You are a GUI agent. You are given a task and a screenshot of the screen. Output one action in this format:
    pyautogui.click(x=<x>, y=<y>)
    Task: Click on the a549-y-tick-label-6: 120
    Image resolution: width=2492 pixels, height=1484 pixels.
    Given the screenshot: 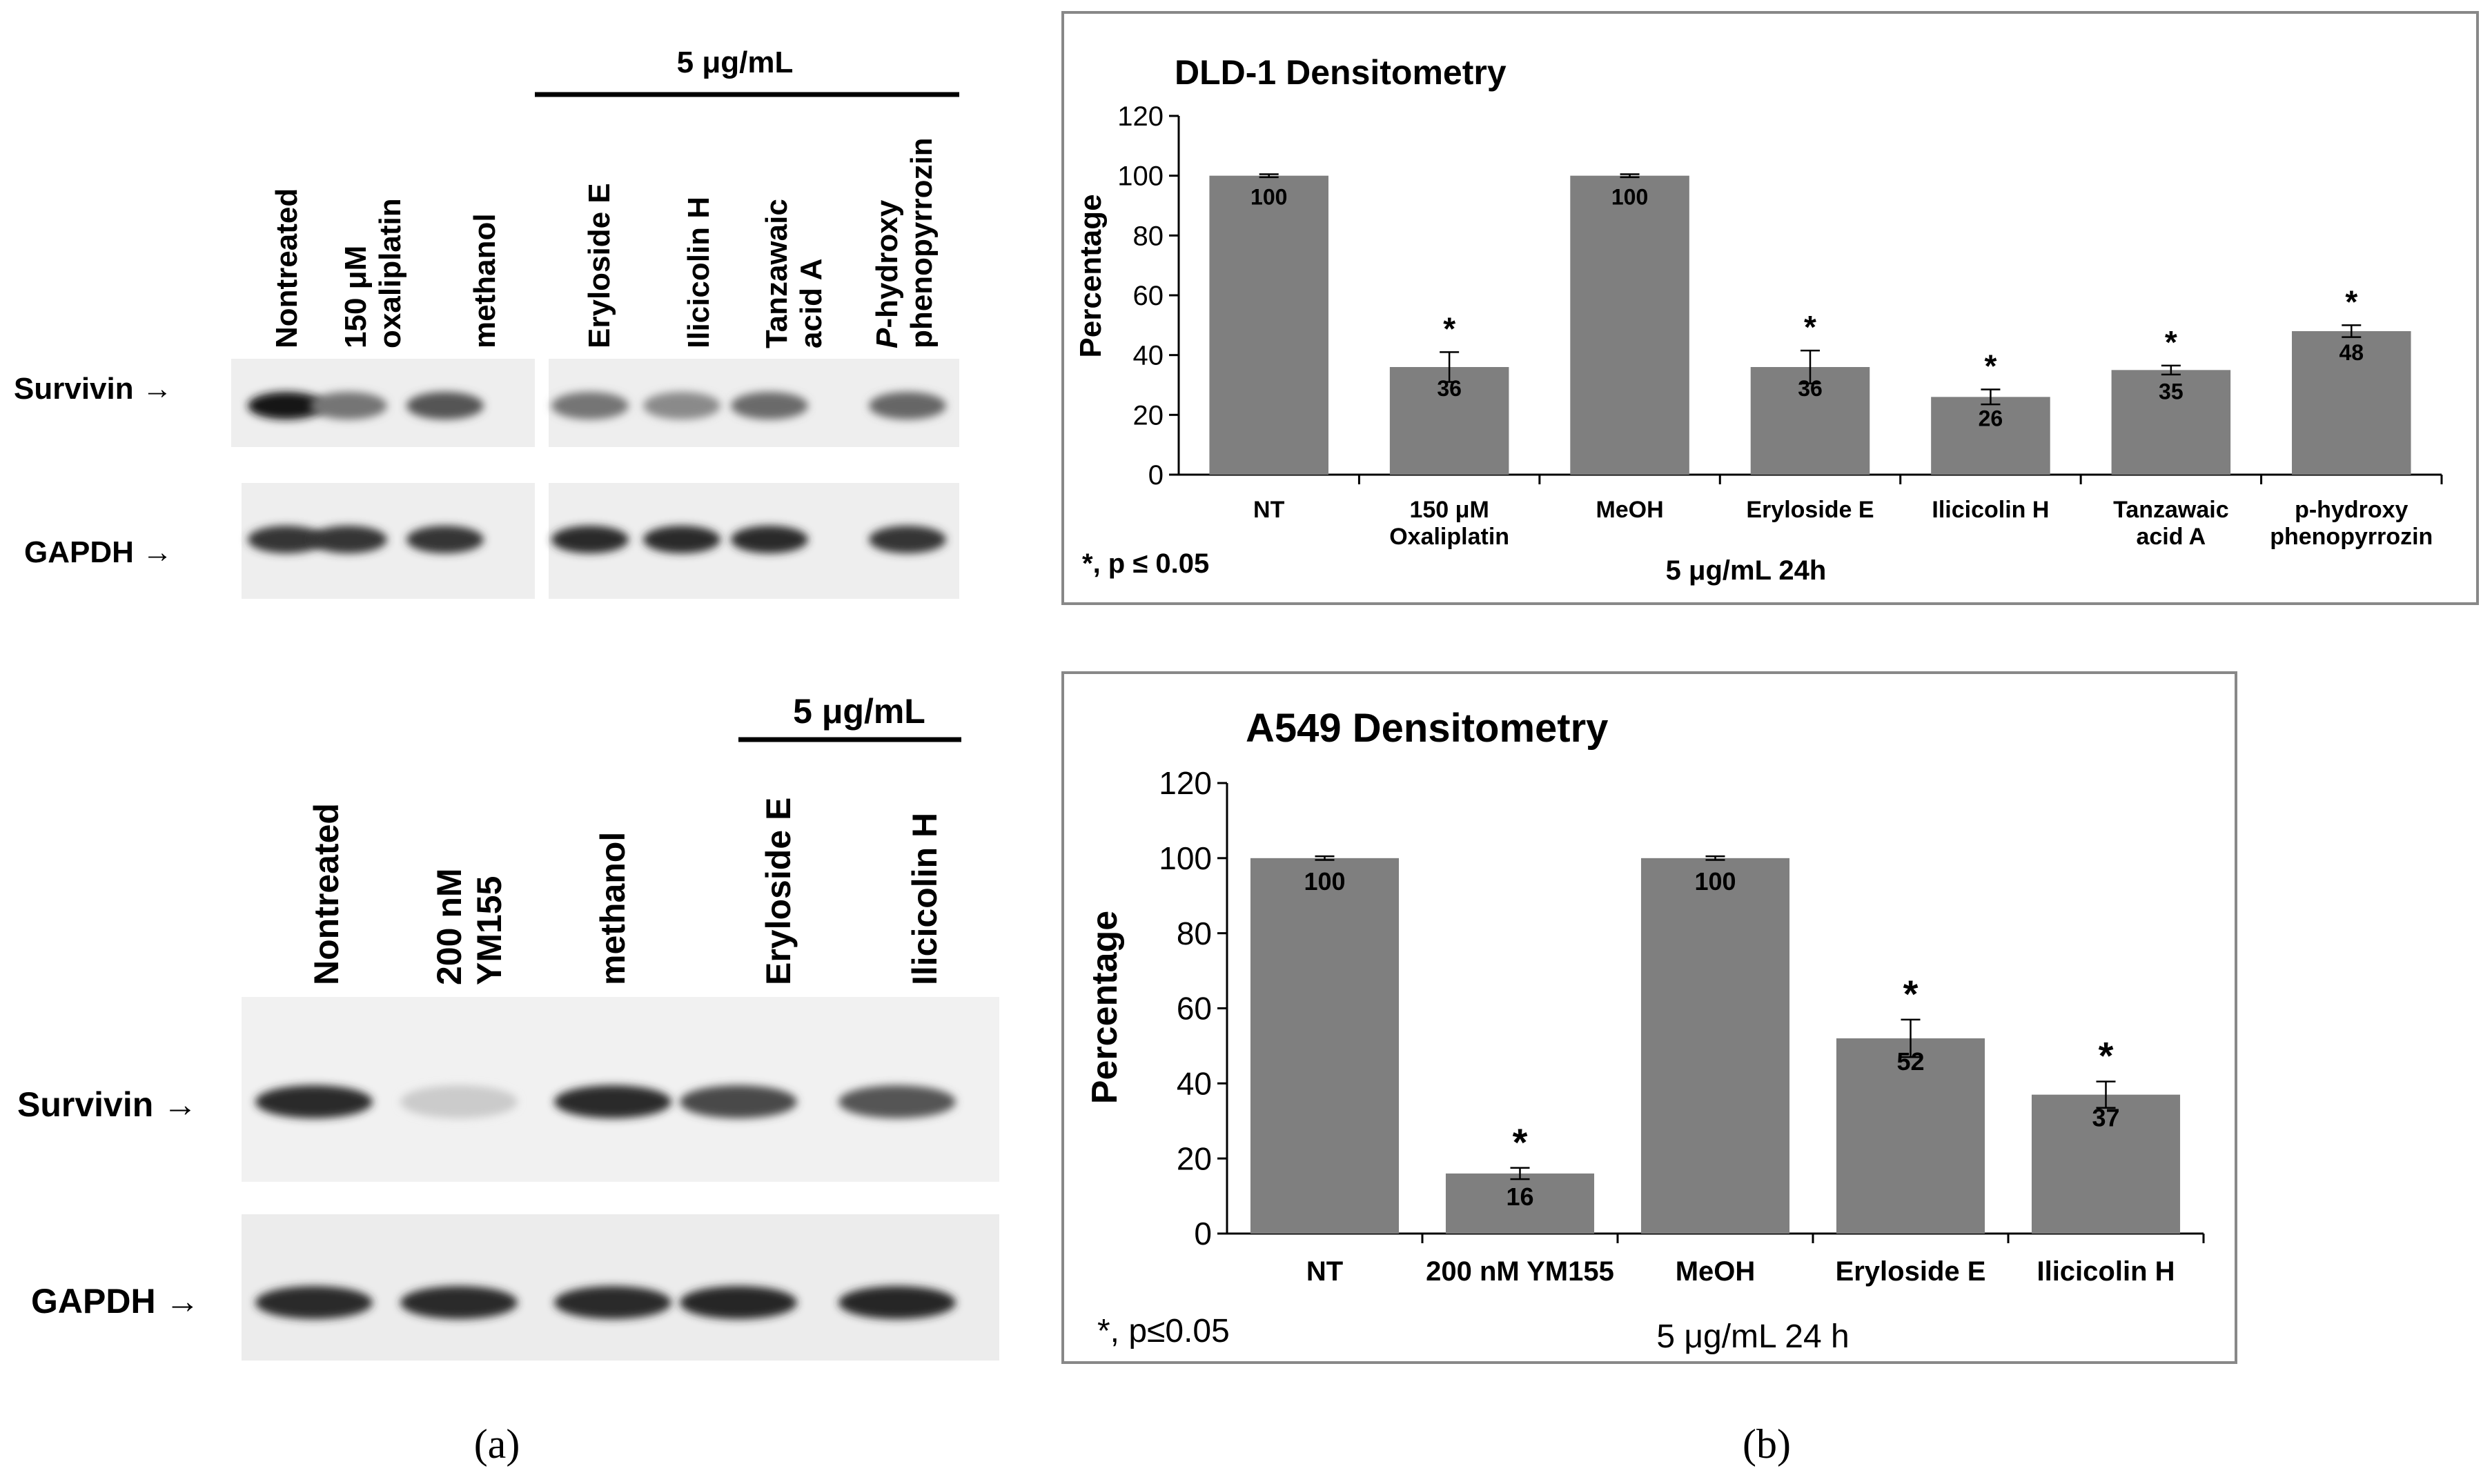 What is the action you would take?
    pyautogui.click(x=1185, y=783)
    